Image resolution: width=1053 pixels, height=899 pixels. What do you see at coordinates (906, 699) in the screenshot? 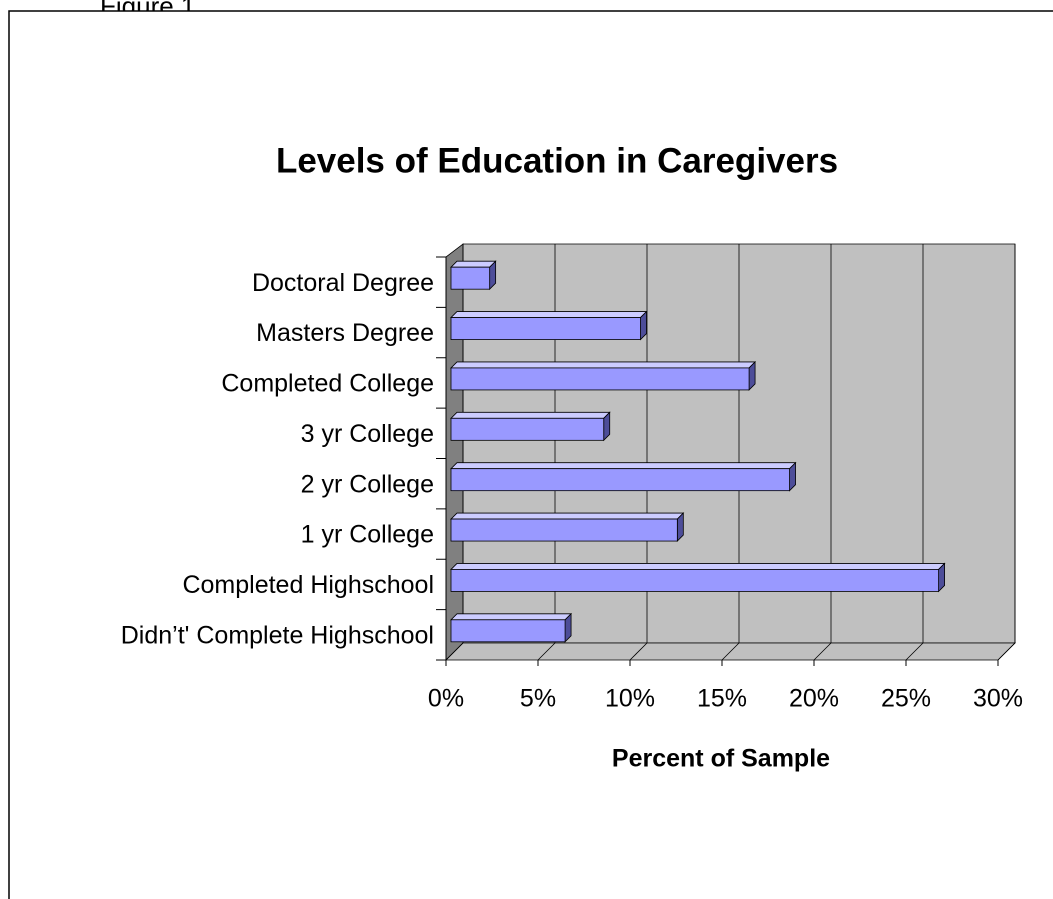
I see `x-tick-label: 25%` at bounding box center [906, 699].